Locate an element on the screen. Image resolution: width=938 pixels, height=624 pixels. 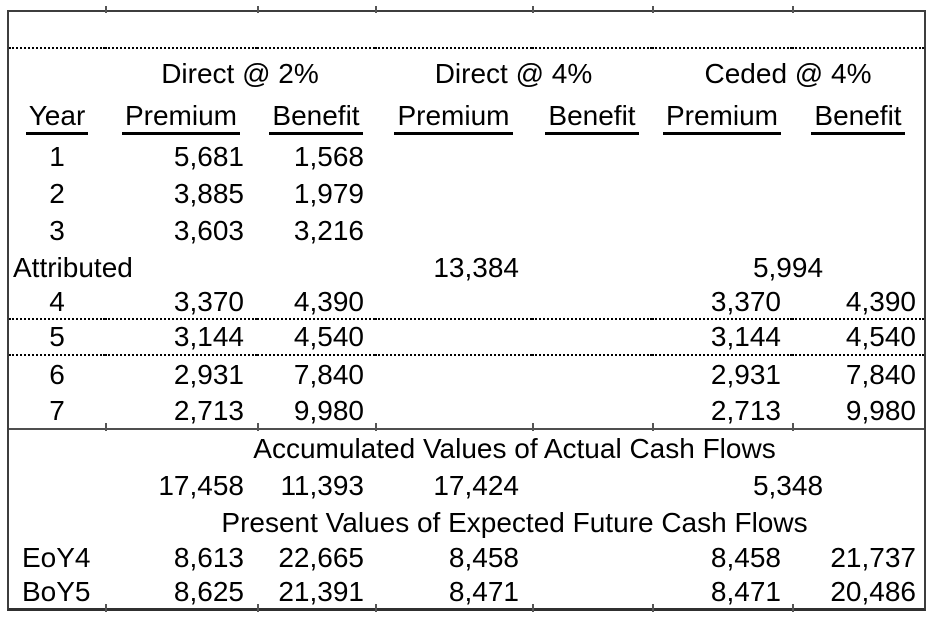
d2-benefit-cell: 3,216 is located at coordinates (328, 230).